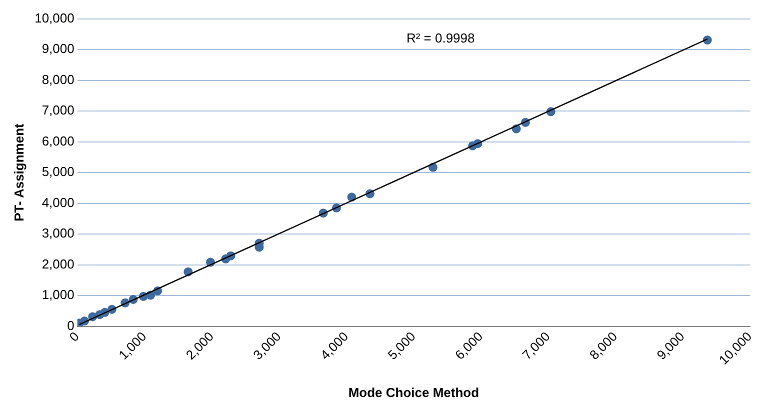  Describe the element at coordinates (58, 79) in the screenshot. I see `y-tick-label: 8,000` at that location.